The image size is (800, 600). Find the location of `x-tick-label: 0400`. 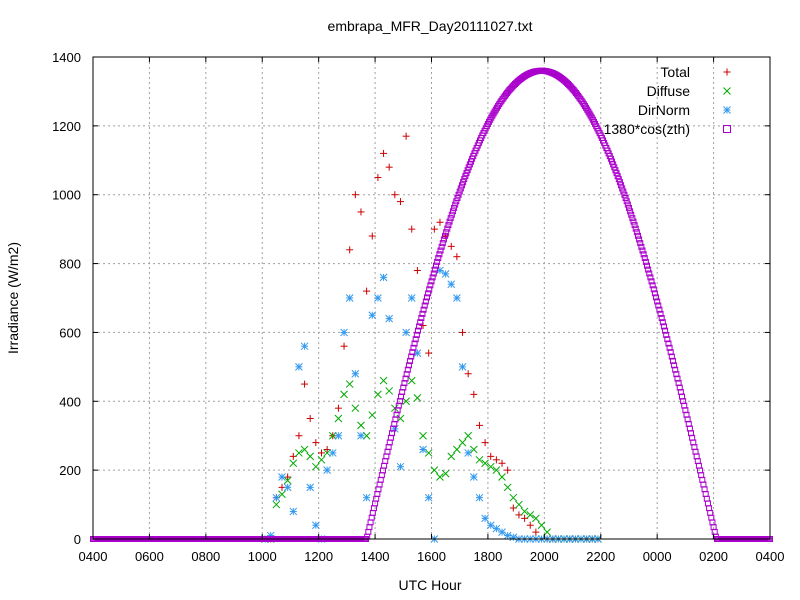

x-tick-label: 0400 is located at coordinates (93, 556).